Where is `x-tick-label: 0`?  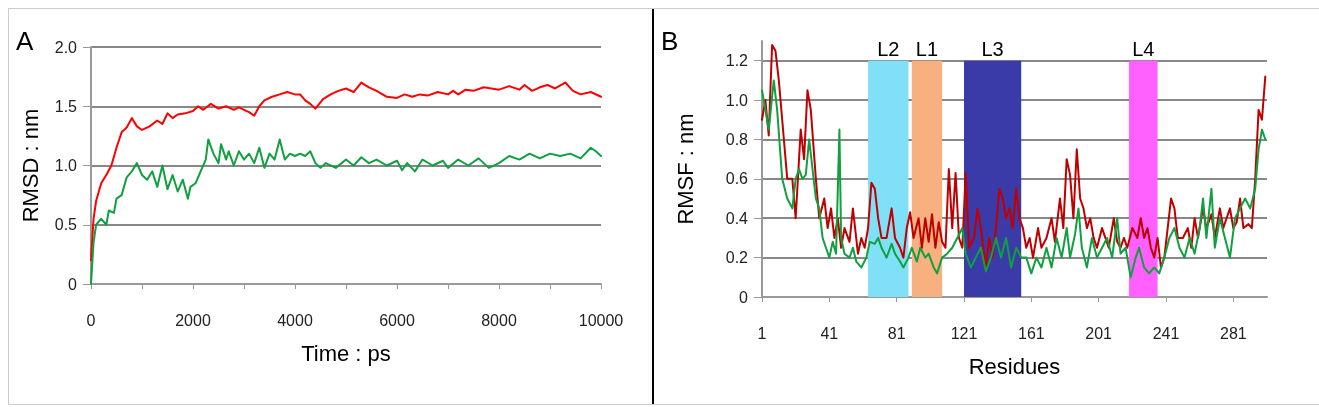 x-tick-label: 0 is located at coordinates (91, 320).